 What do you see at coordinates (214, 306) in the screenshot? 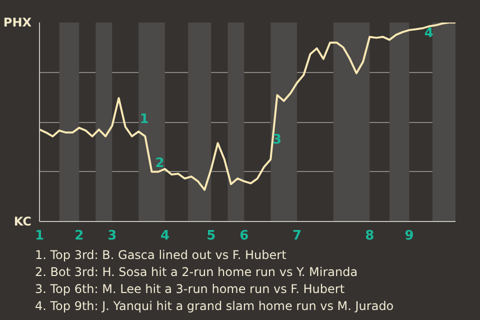
I see `text: 4. Top 9th: J. Yanqui hit a grand slam home run vs M. Jurado` at bounding box center [214, 306].